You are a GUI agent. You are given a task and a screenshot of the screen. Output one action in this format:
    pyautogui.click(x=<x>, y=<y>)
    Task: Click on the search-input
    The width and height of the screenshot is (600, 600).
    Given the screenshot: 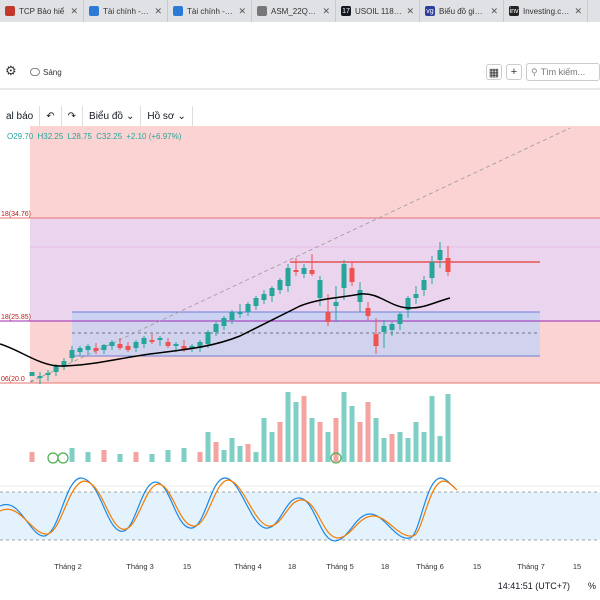 What is the action you would take?
    pyautogui.click(x=566, y=72)
    